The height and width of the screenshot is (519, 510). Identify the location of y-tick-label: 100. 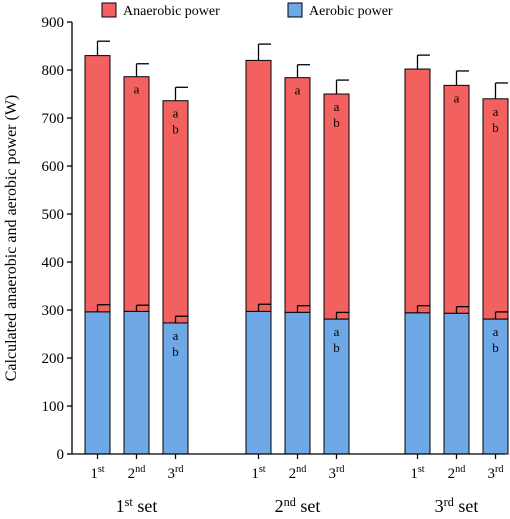
(53, 407).